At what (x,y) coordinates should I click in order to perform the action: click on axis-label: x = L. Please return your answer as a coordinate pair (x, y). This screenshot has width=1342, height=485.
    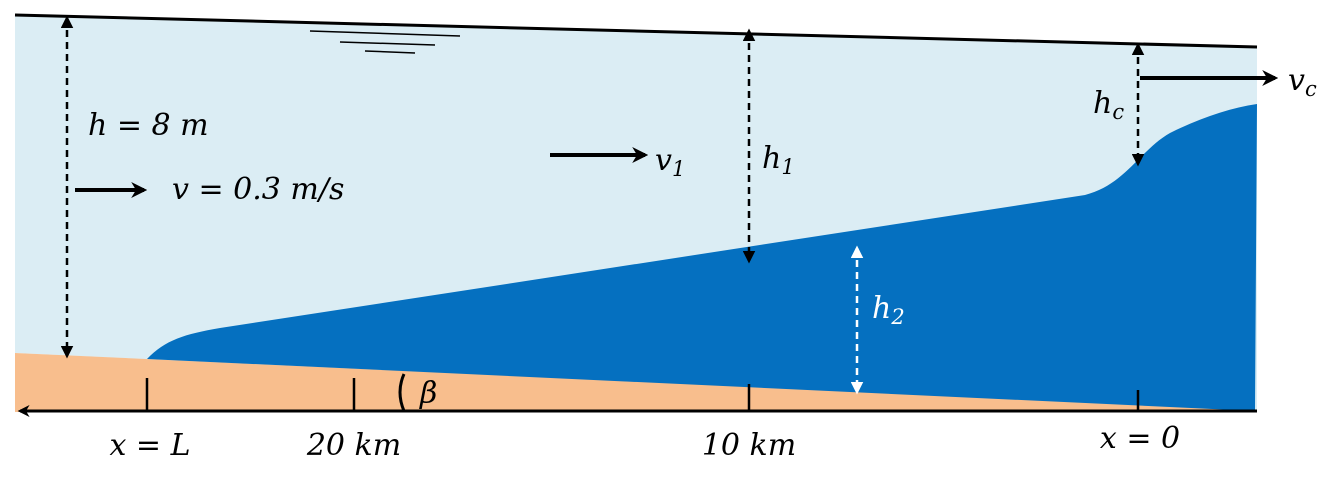
    Looking at the image, I should click on (149, 445).